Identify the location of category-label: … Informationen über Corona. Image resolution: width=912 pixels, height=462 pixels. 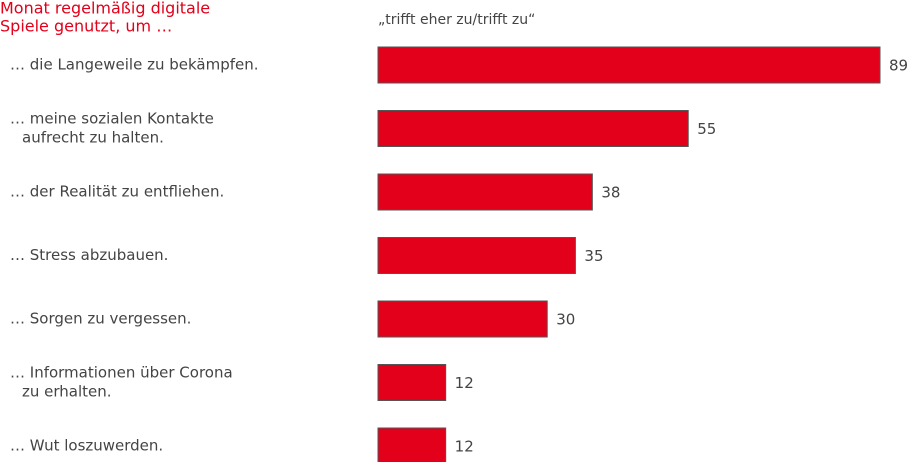
(121, 373).